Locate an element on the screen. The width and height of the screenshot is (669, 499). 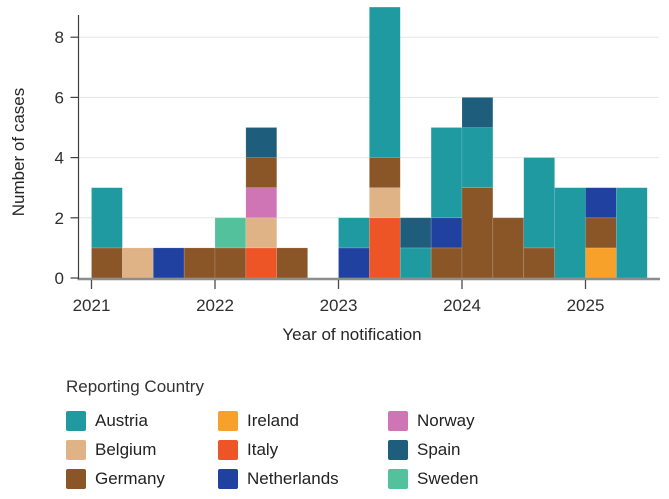
x-axis-title: Year of notification is located at coordinates (351, 334).